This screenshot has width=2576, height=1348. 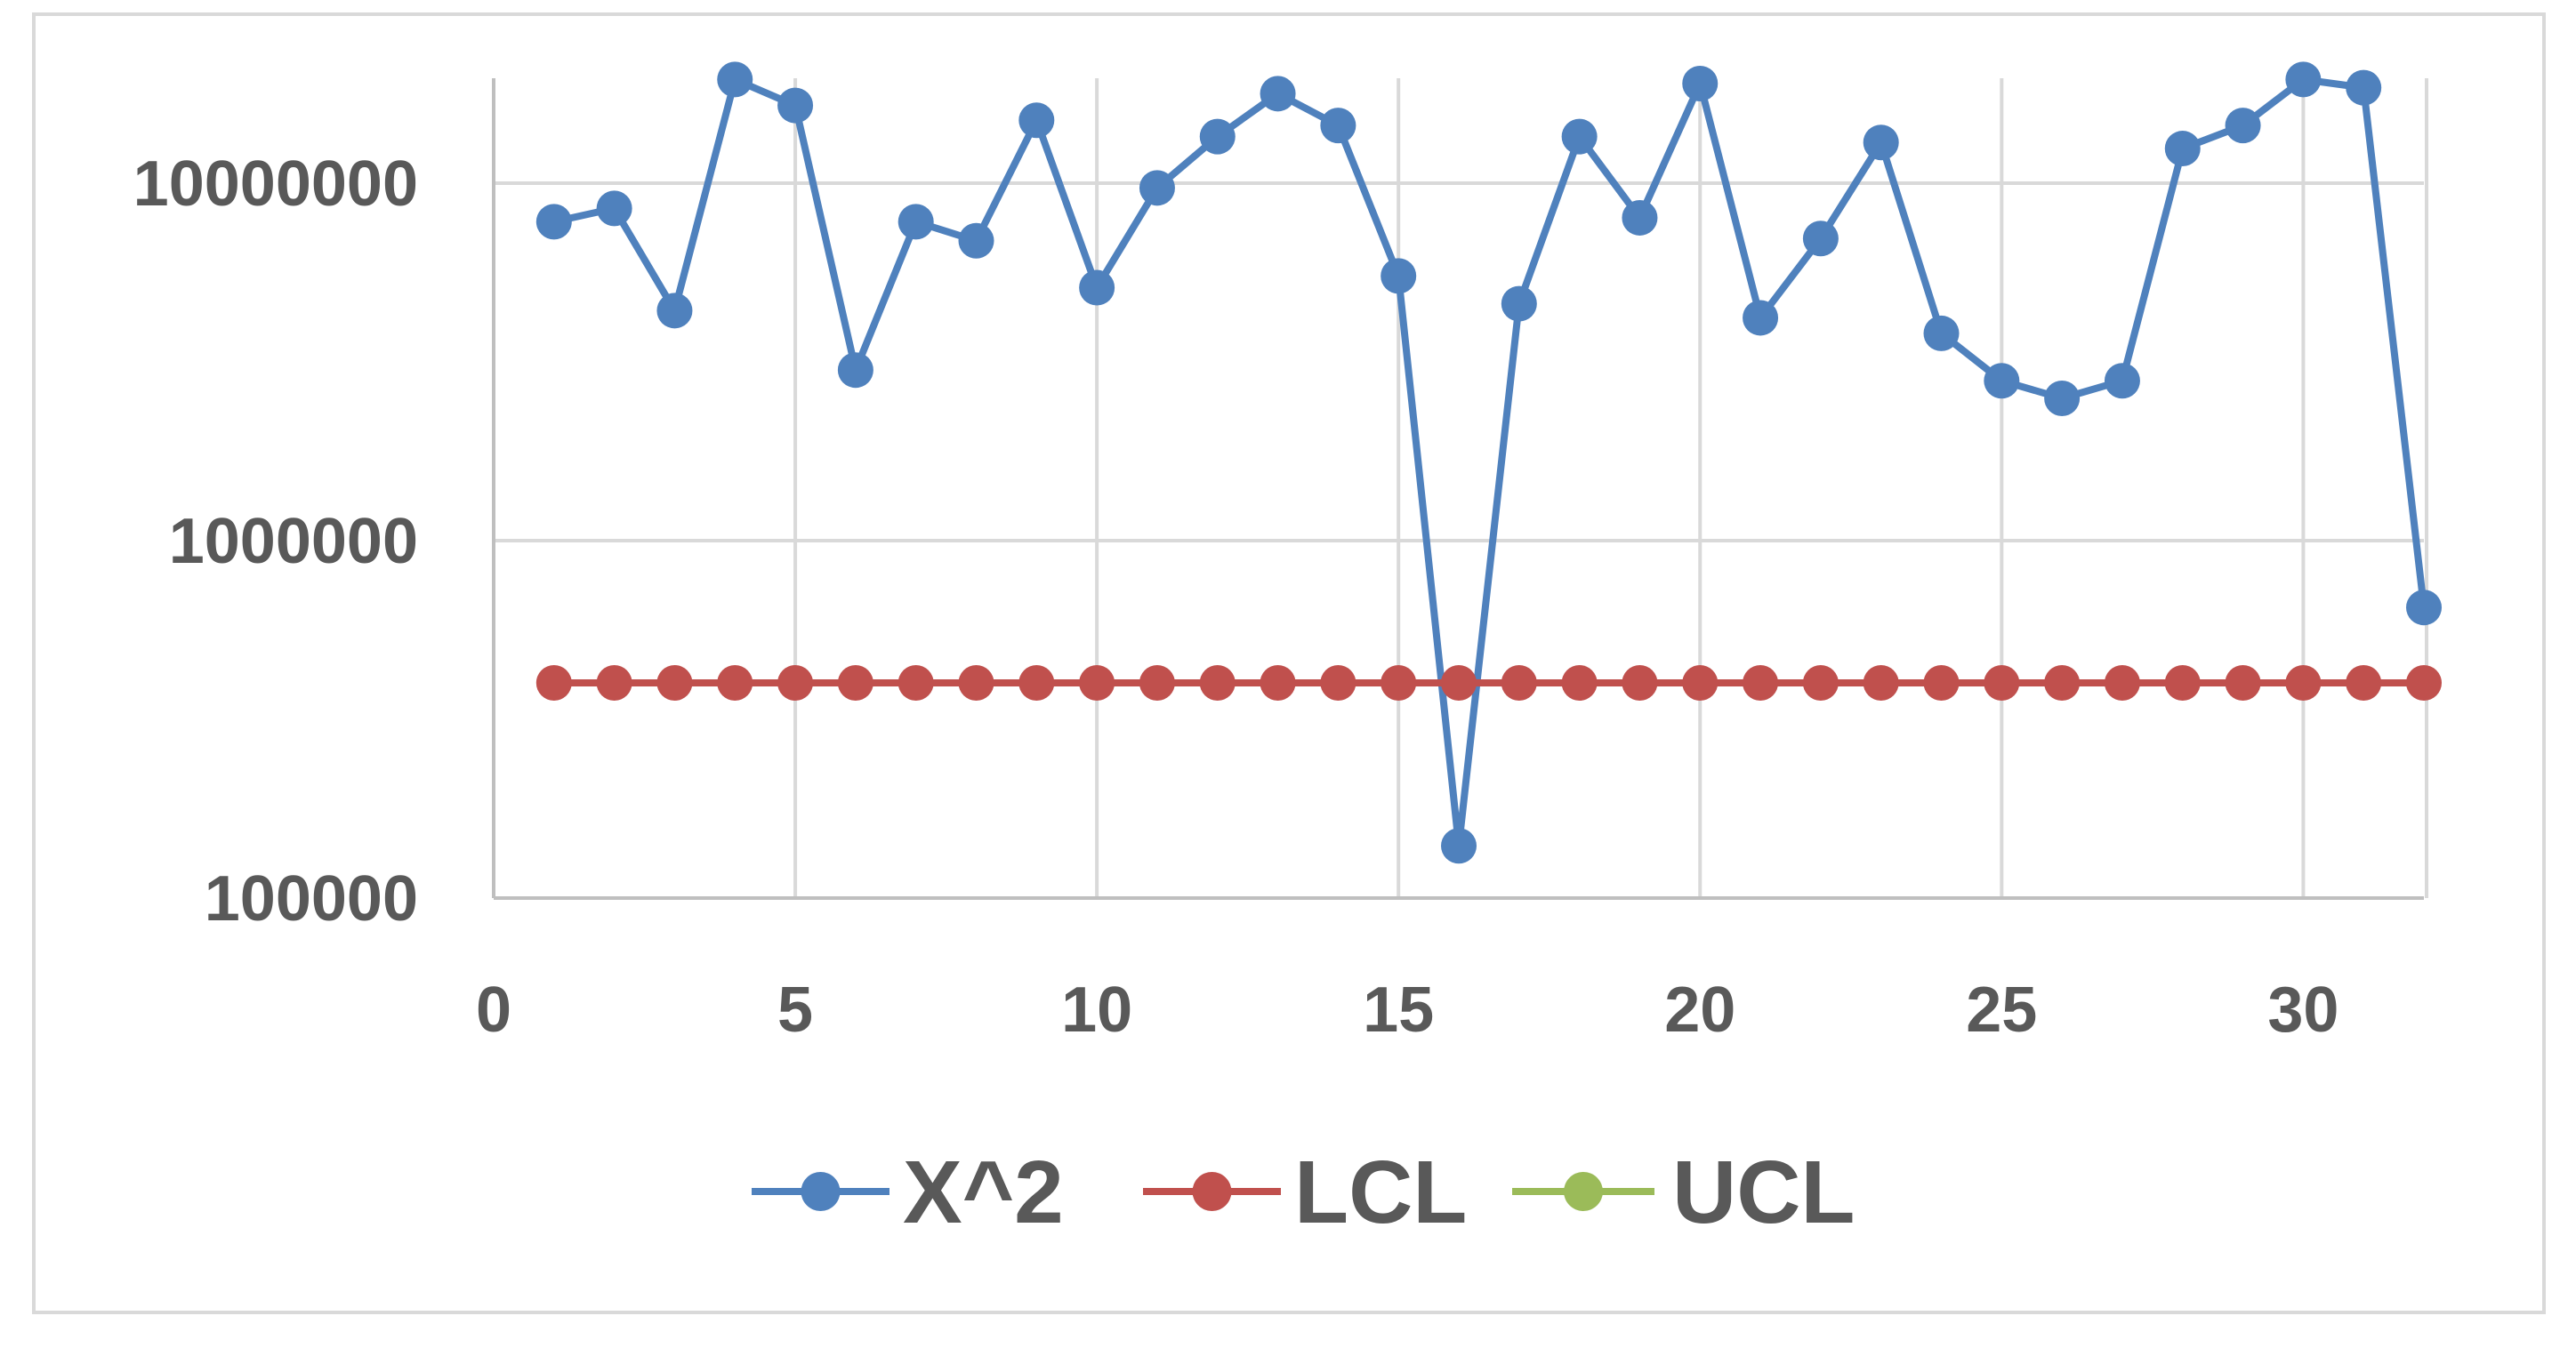 I want to click on legend-marker-ucl, so click(x=1583, y=1191).